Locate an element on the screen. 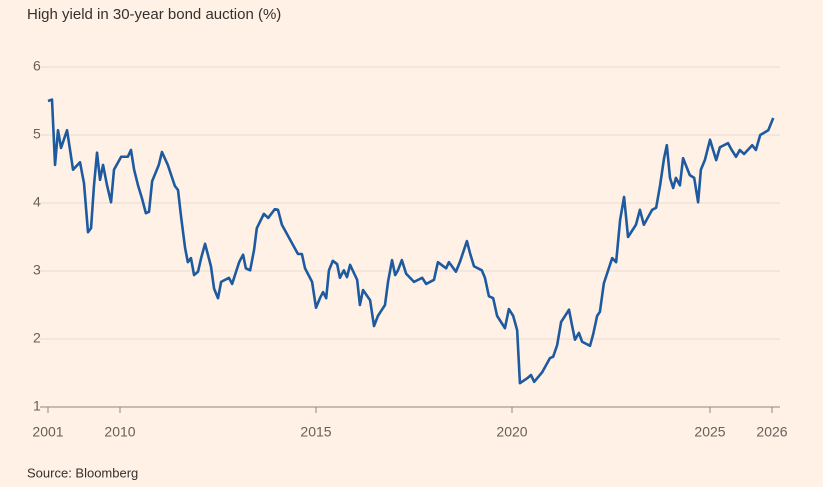 The width and height of the screenshot is (823, 487). y-tick-label: 6 is located at coordinates (37, 66).